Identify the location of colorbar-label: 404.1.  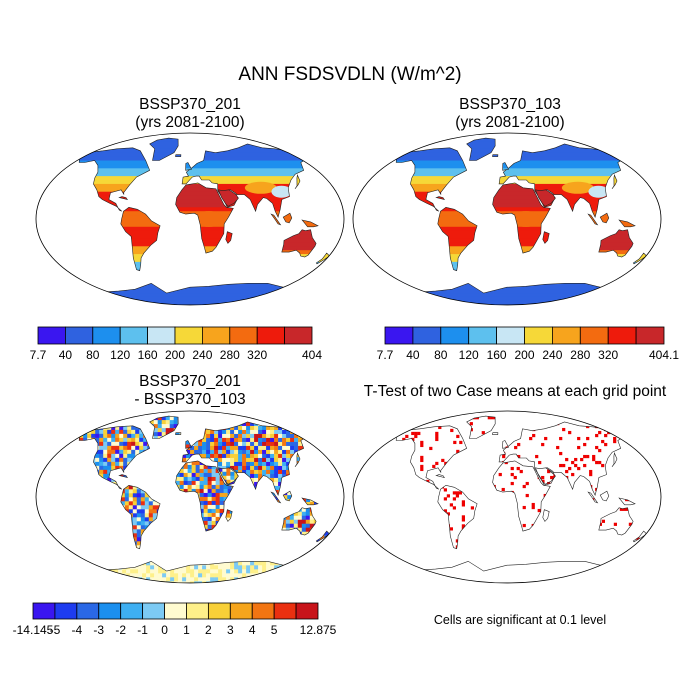
(664, 355).